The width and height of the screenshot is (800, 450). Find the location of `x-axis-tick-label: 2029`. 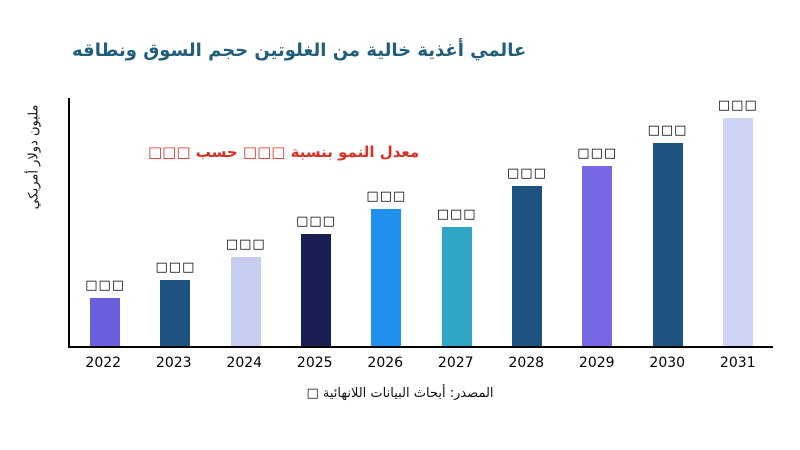

x-axis-tick-label: 2029 is located at coordinates (596, 363).